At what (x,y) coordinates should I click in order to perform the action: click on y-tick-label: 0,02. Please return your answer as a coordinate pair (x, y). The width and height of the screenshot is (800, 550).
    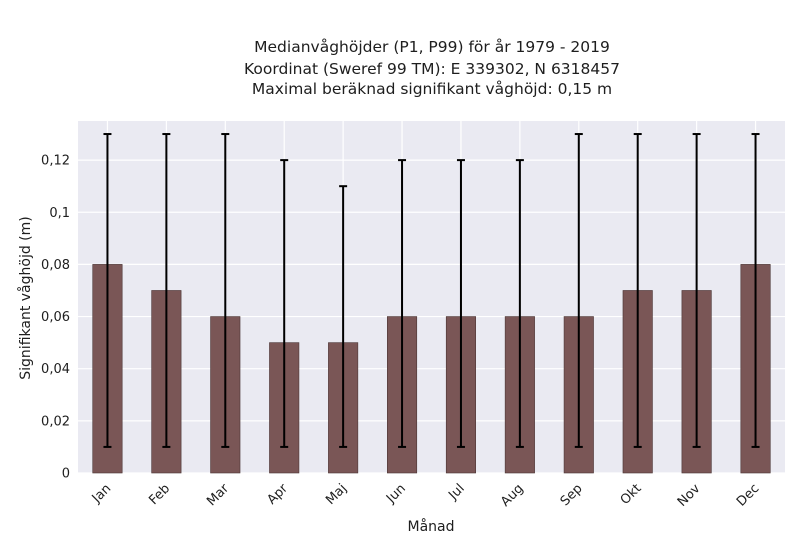
    Looking at the image, I should click on (55, 421).